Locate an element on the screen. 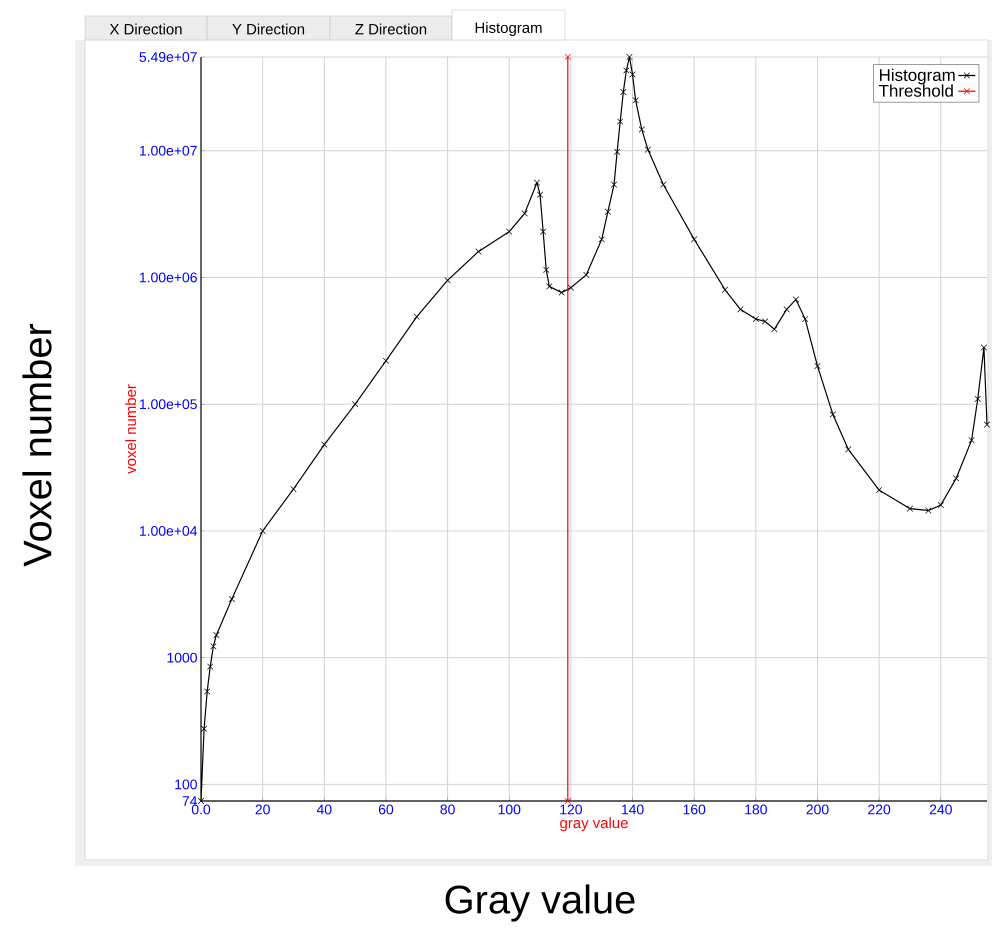 The image size is (996, 930). x-tick-label: 120 is located at coordinates (571, 809).